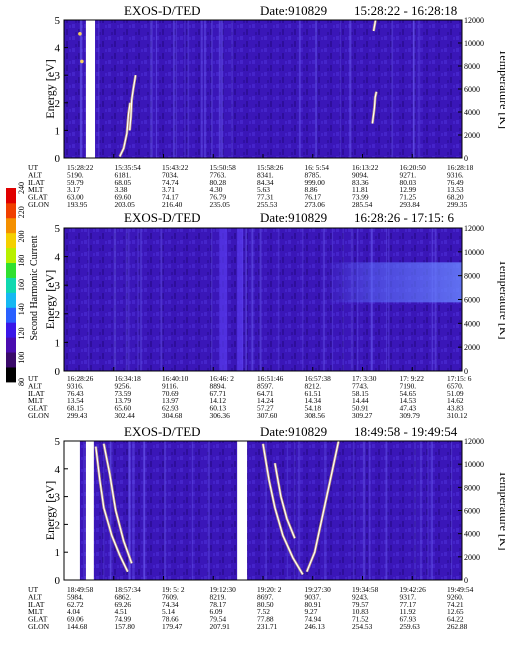 The image size is (505, 649). Describe the element at coordinates (265, 393) in the screenshot. I see `table-cell: 64.71` at that location.